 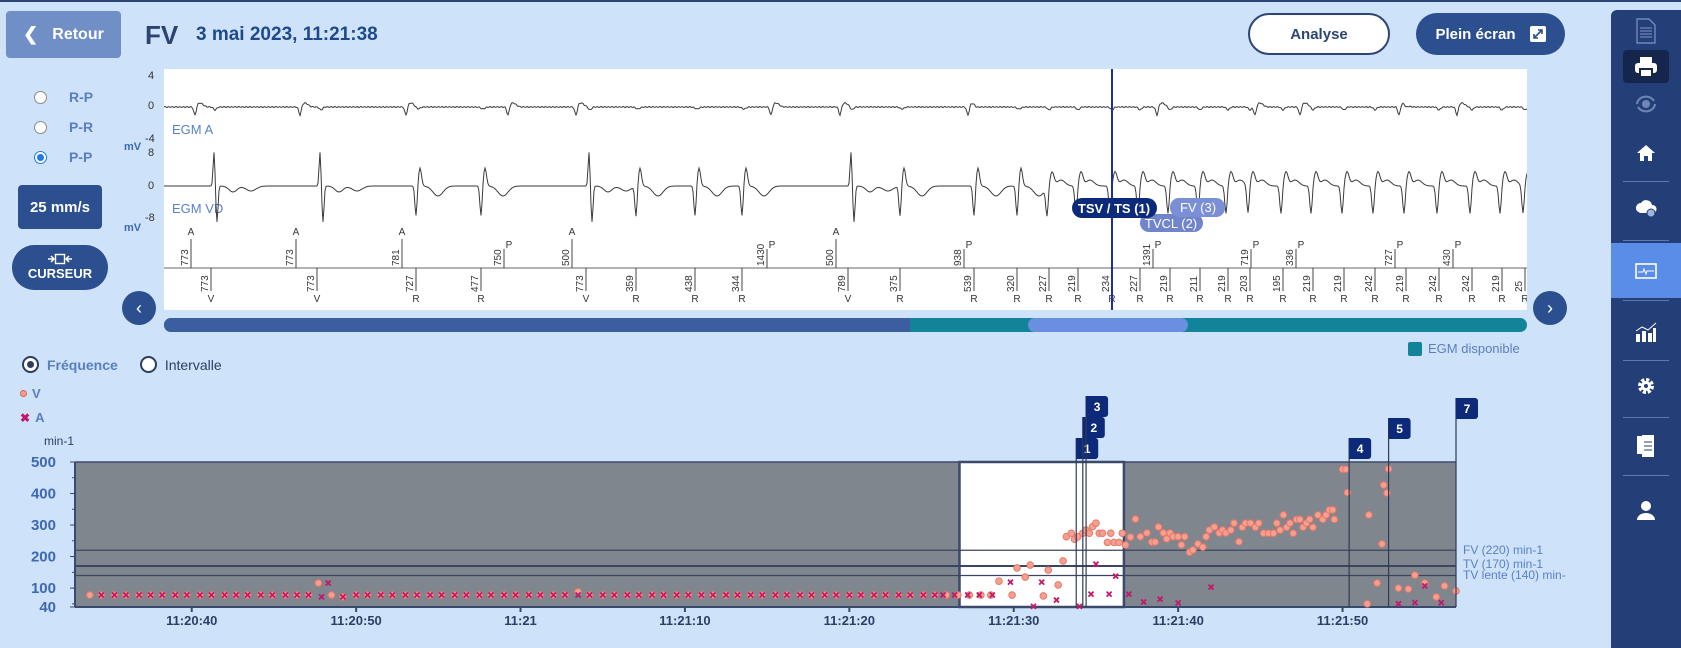 I want to click on tag-tvcl: TVCL (2), so click(x=1171, y=223).